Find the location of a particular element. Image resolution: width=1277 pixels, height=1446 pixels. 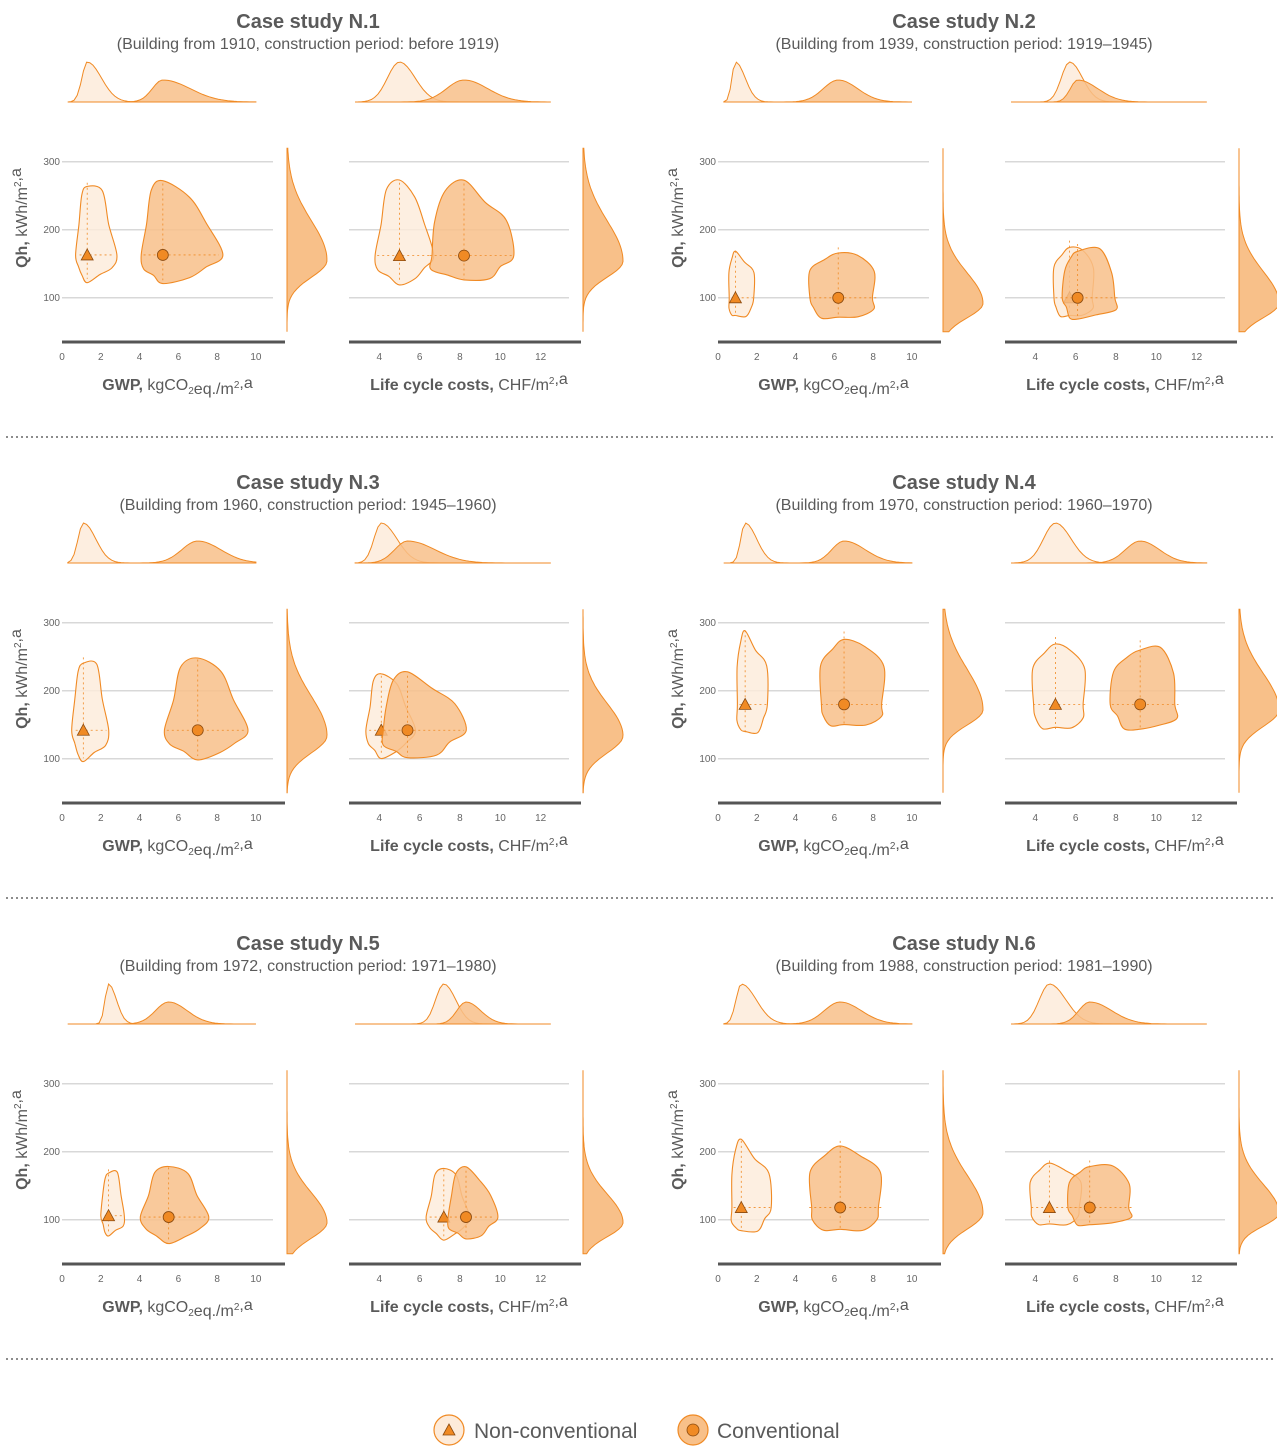

case-title: Case study N.3 is located at coordinates (307, 483).